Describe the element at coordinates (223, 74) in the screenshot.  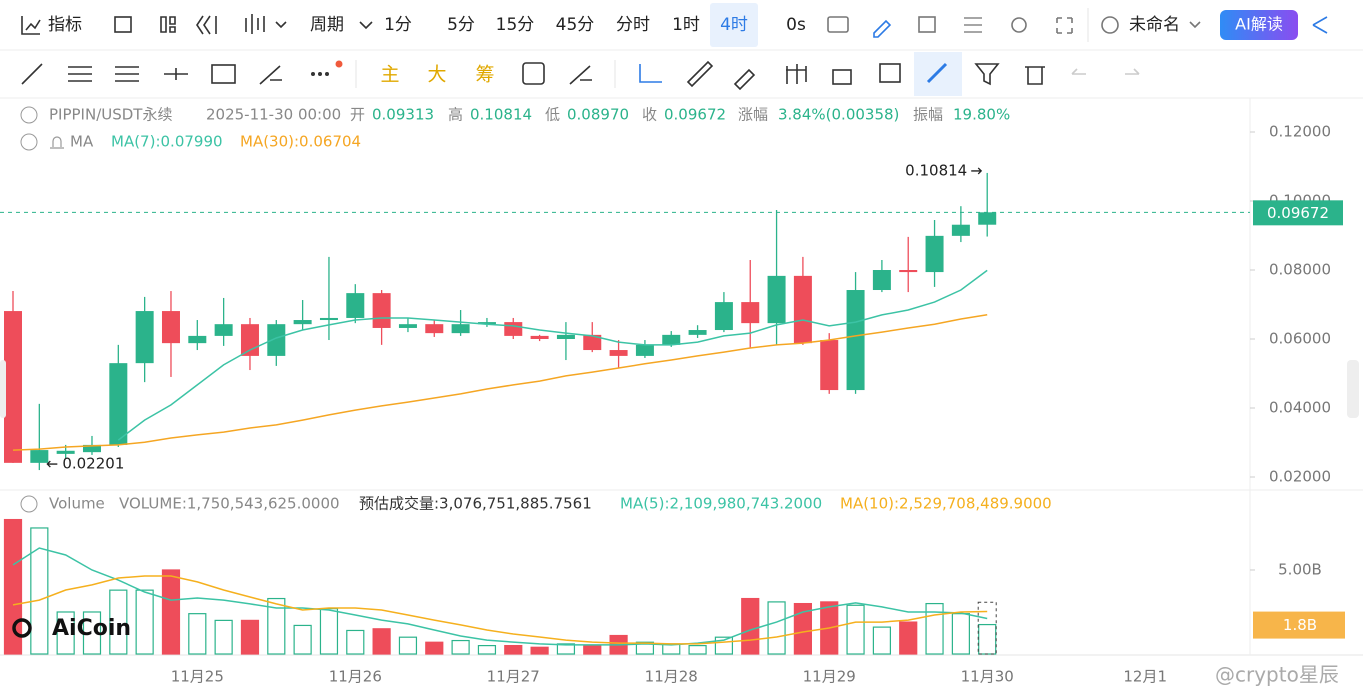
I see `rect-tool` at that location.